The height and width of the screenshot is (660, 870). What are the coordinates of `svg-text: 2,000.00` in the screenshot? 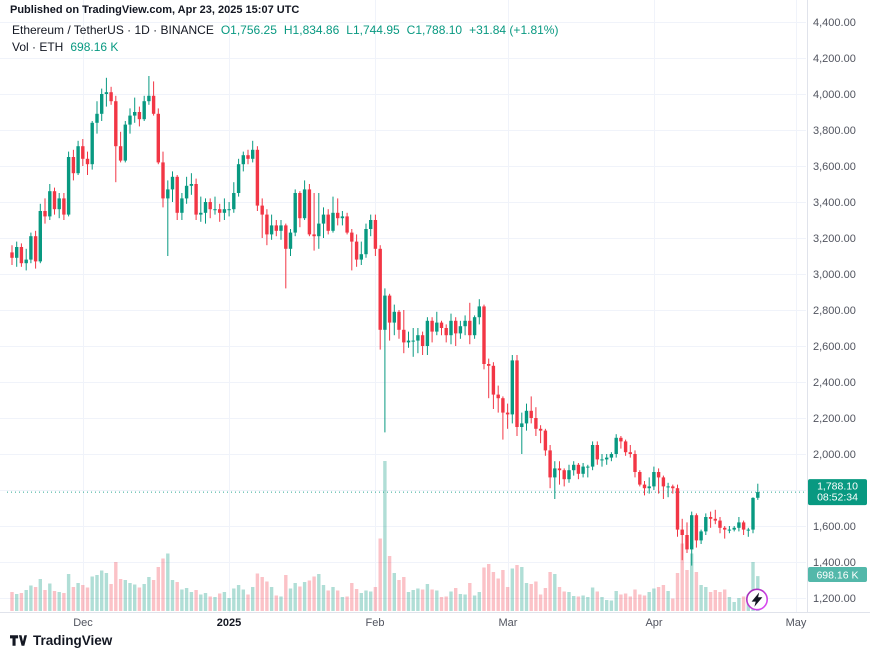 It's located at (834, 455).